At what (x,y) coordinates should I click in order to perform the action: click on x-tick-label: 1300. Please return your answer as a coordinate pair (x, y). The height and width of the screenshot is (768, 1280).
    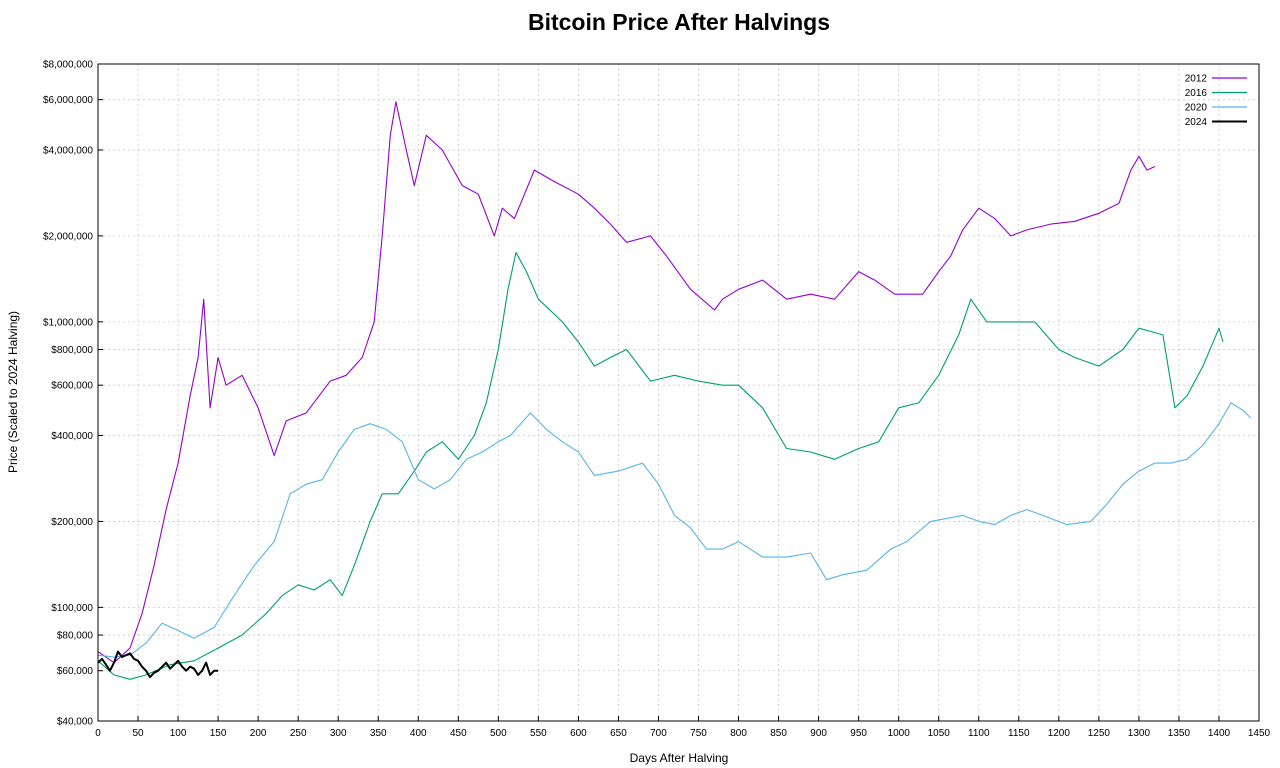
    Looking at the image, I should click on (1139, 733).